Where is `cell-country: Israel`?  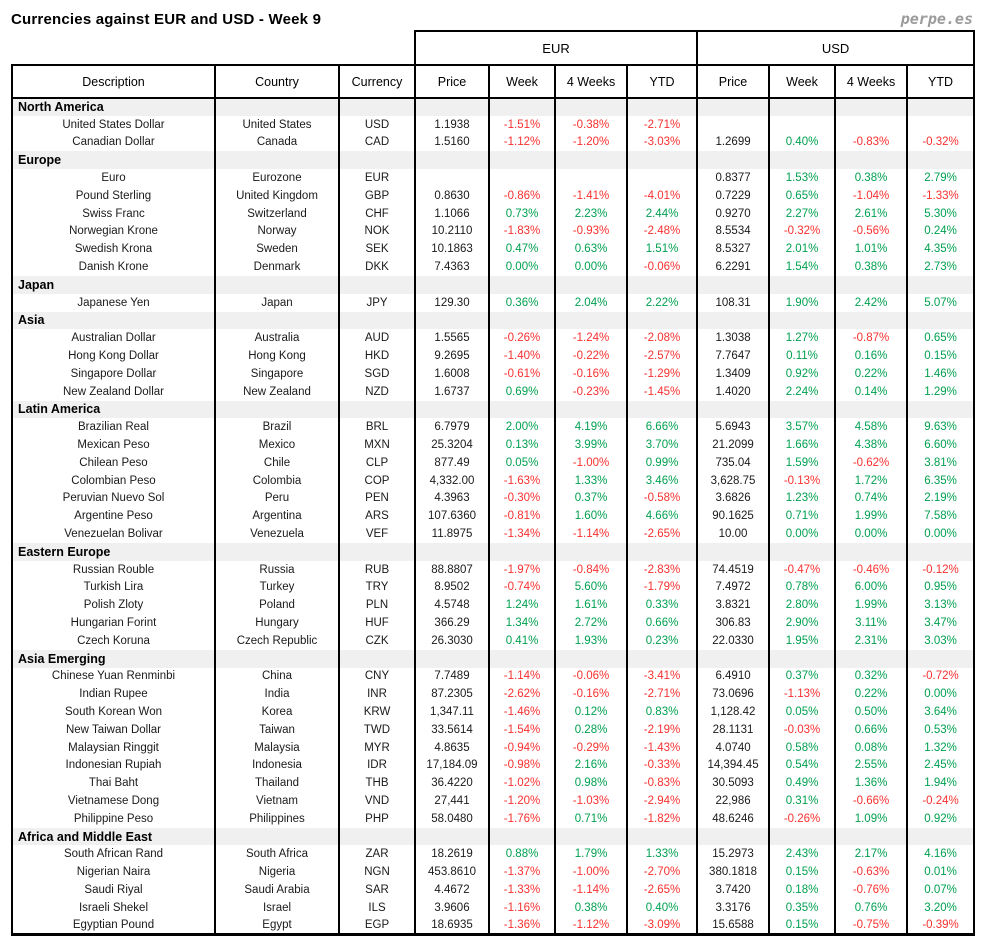
cell-country: Israel is located at coordinates (276, 907).